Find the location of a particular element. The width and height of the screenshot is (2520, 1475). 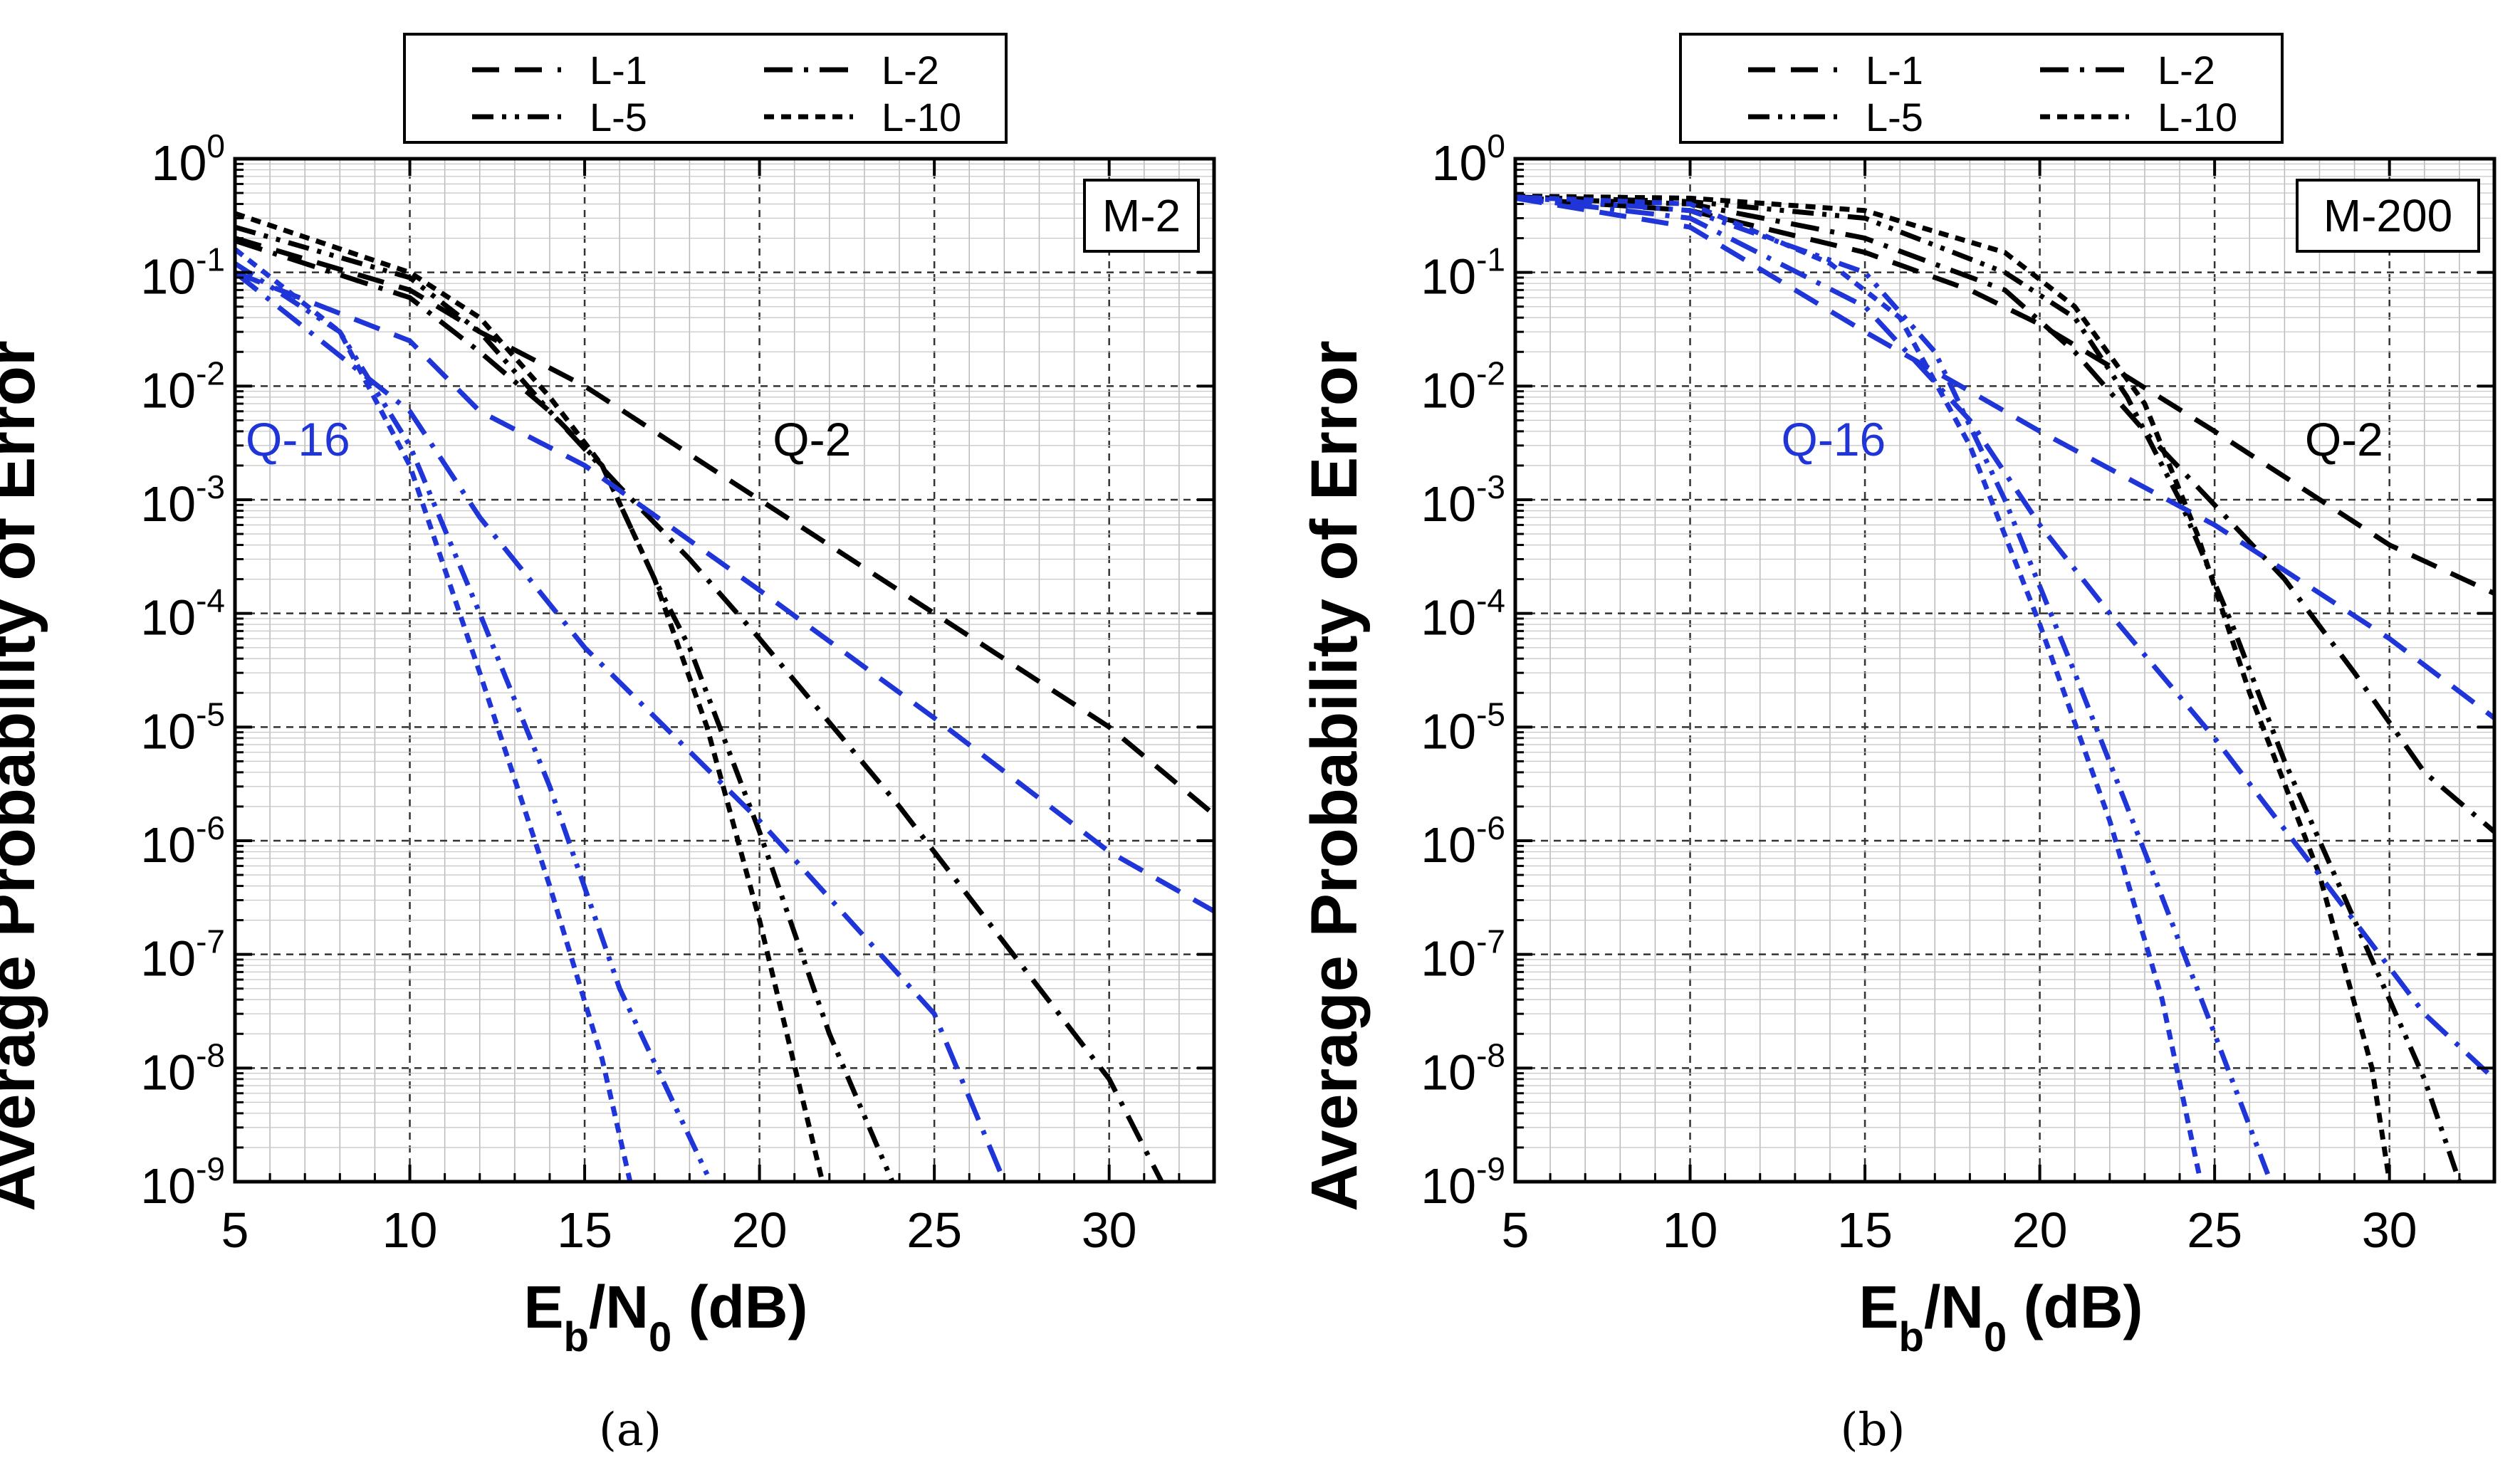

model-label-box-a is located at coordinates (1141, 216).